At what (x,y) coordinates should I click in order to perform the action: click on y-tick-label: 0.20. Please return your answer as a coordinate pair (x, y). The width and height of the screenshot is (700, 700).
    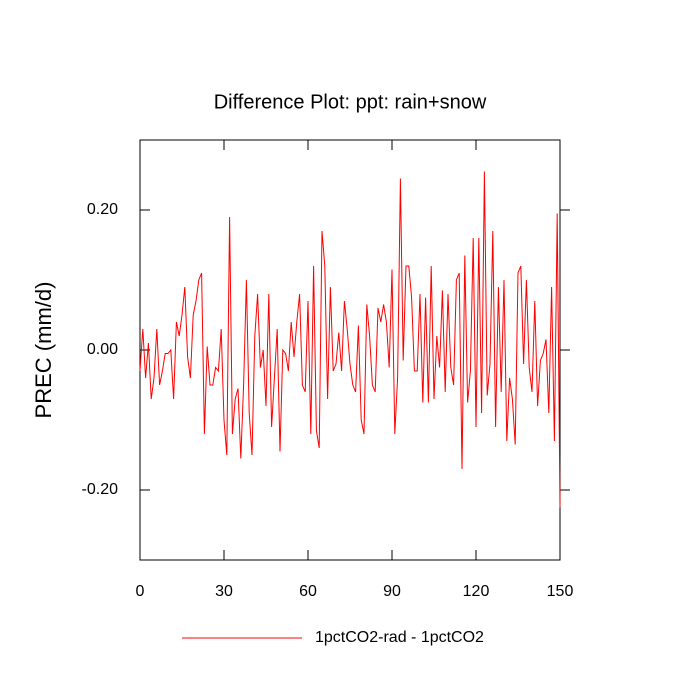
    Looking at the image, I should click on (102, 209).